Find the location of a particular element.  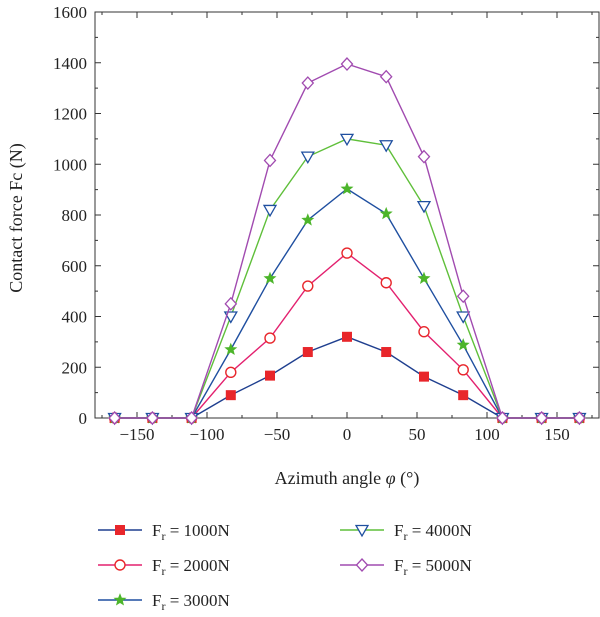

series-line is located at coordinates (347, 377).